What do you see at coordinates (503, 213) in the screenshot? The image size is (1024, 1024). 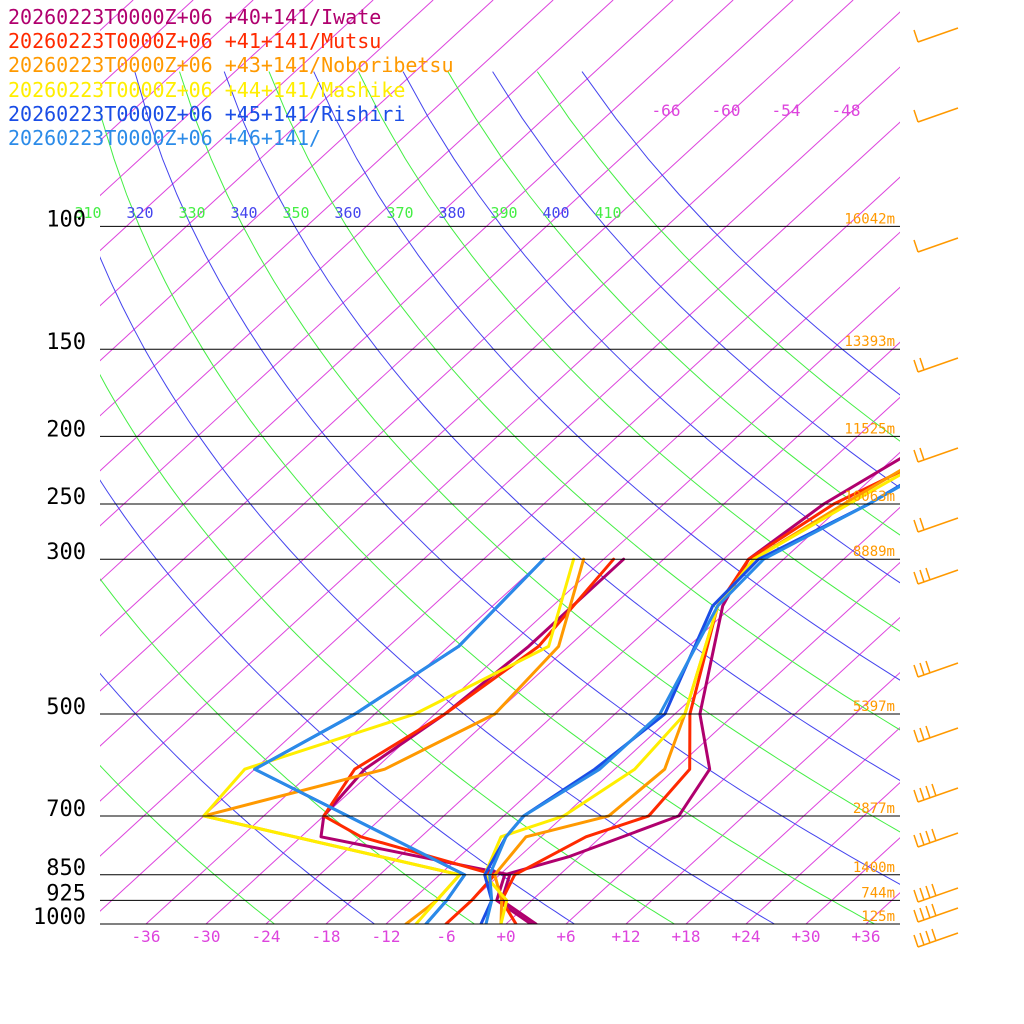 I see `theta-label: 390` at bounding box center [503, 213].